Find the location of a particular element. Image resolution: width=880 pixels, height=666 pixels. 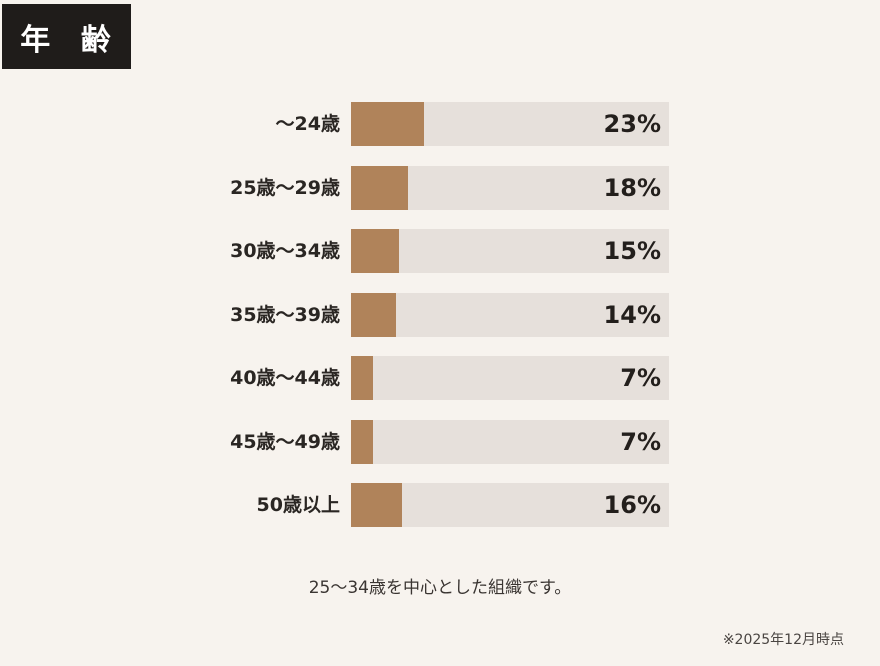

bar-row: 40歳〜44歳 7% is located at coordinates (440, 378).